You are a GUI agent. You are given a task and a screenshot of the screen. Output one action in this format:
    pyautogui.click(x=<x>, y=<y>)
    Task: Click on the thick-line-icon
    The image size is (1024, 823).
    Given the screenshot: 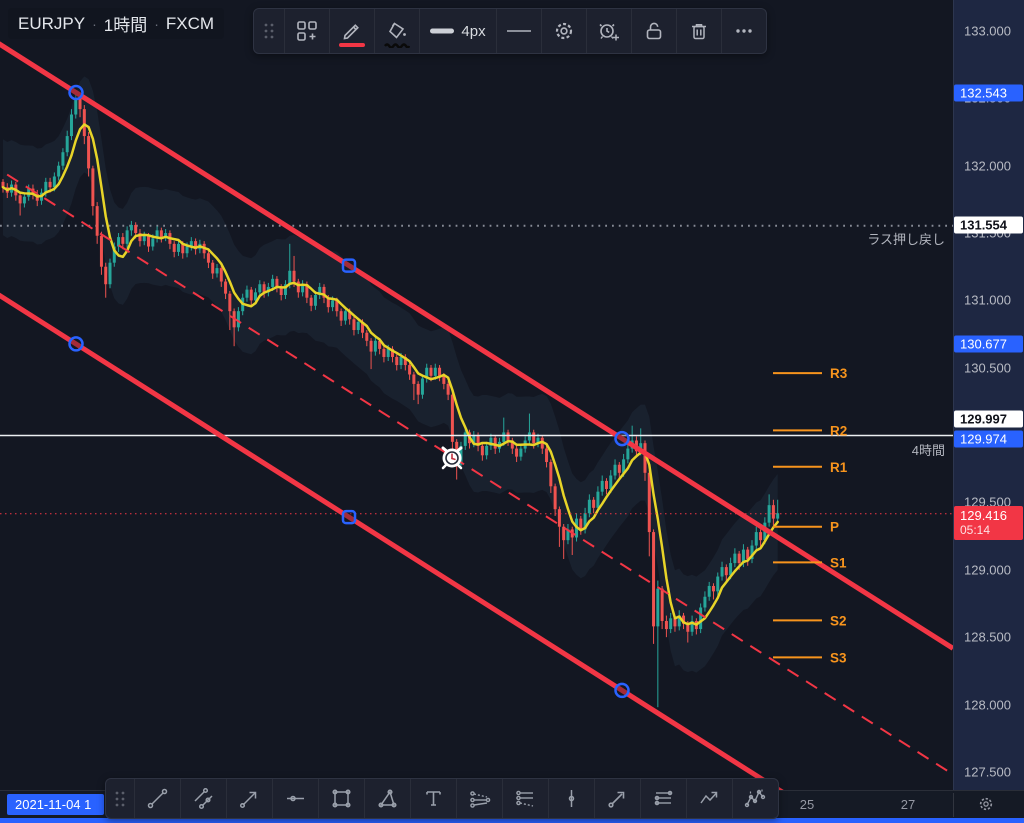 What is the action you would take?
    pyautogui.click(x=442, y=31)
    